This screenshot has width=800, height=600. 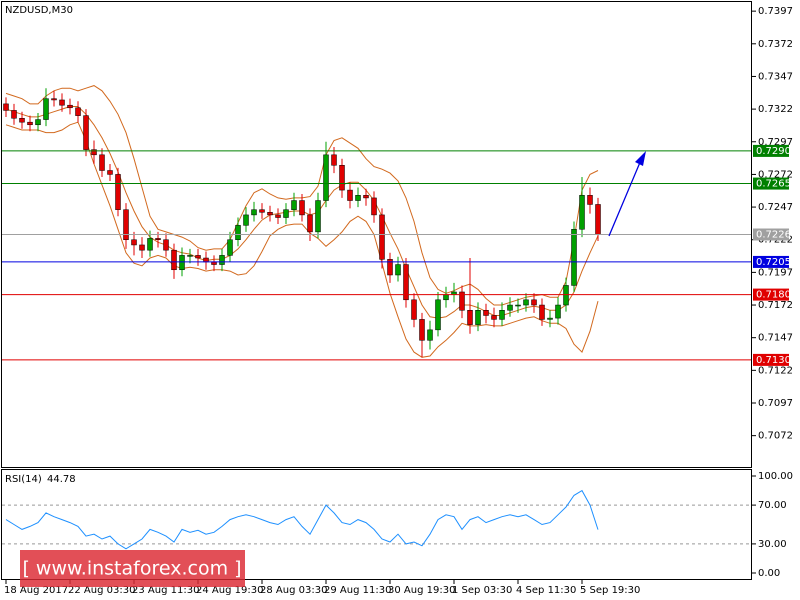 I want to click on x-tick-label: 22 Aug 03:30, so click(x=101, y=590).